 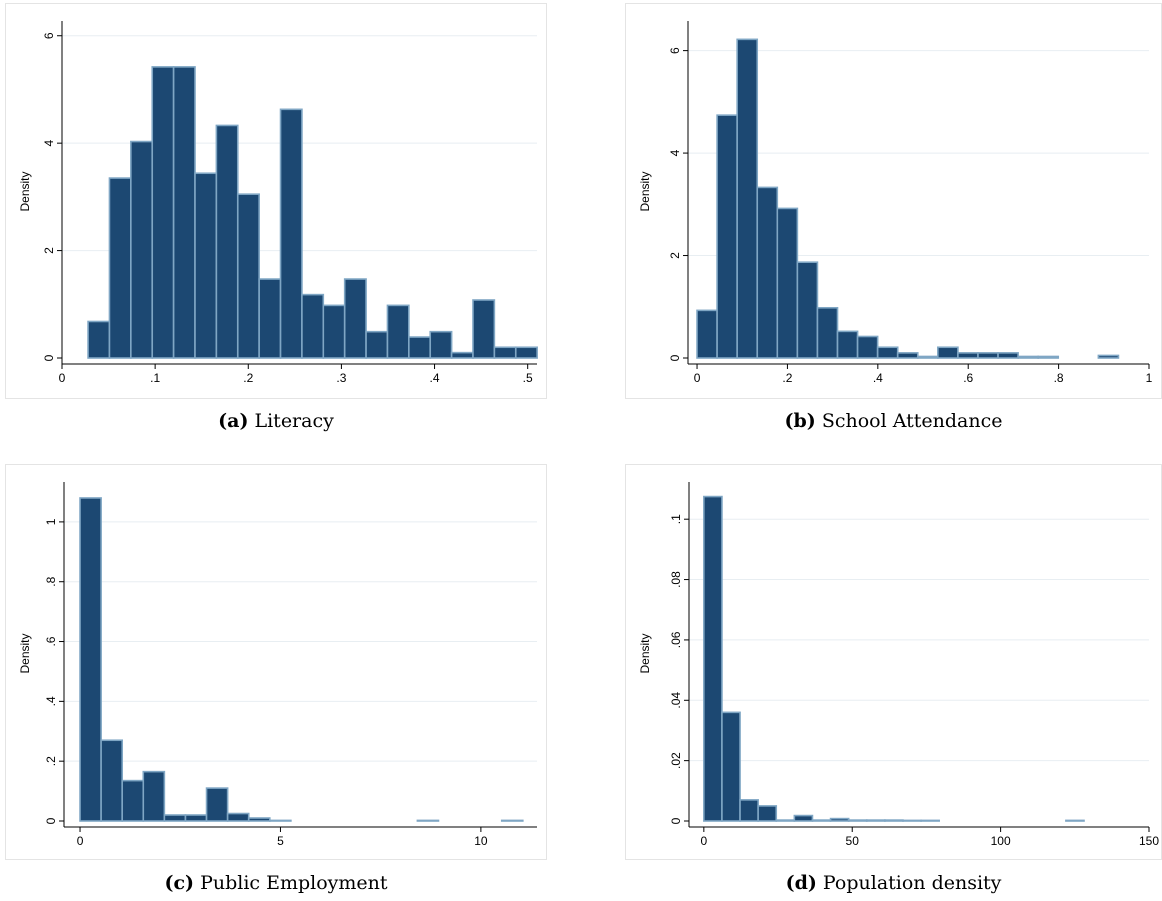 I want to click on y-tick-label: .1, so click(x=676, y=519).